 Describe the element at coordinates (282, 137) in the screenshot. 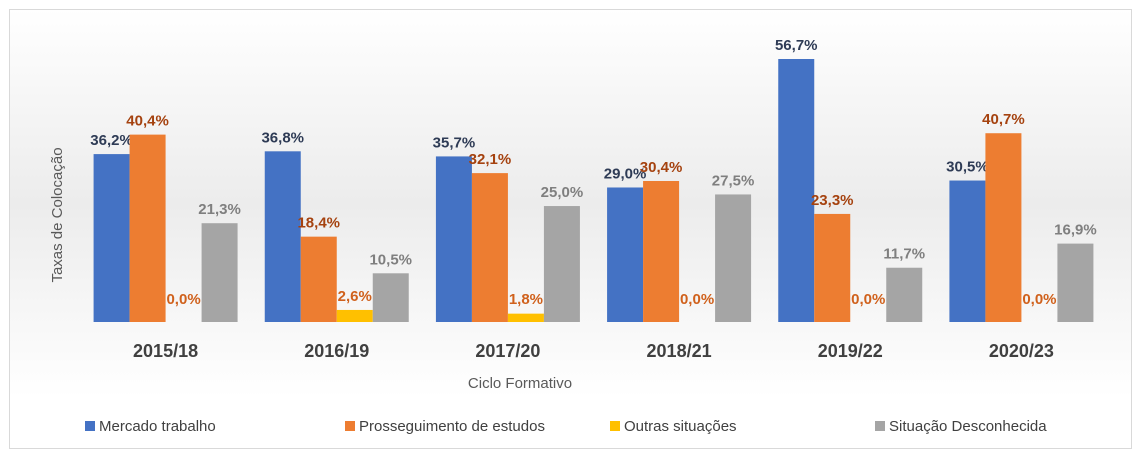

I see `data-label: 36,8%` at that location.